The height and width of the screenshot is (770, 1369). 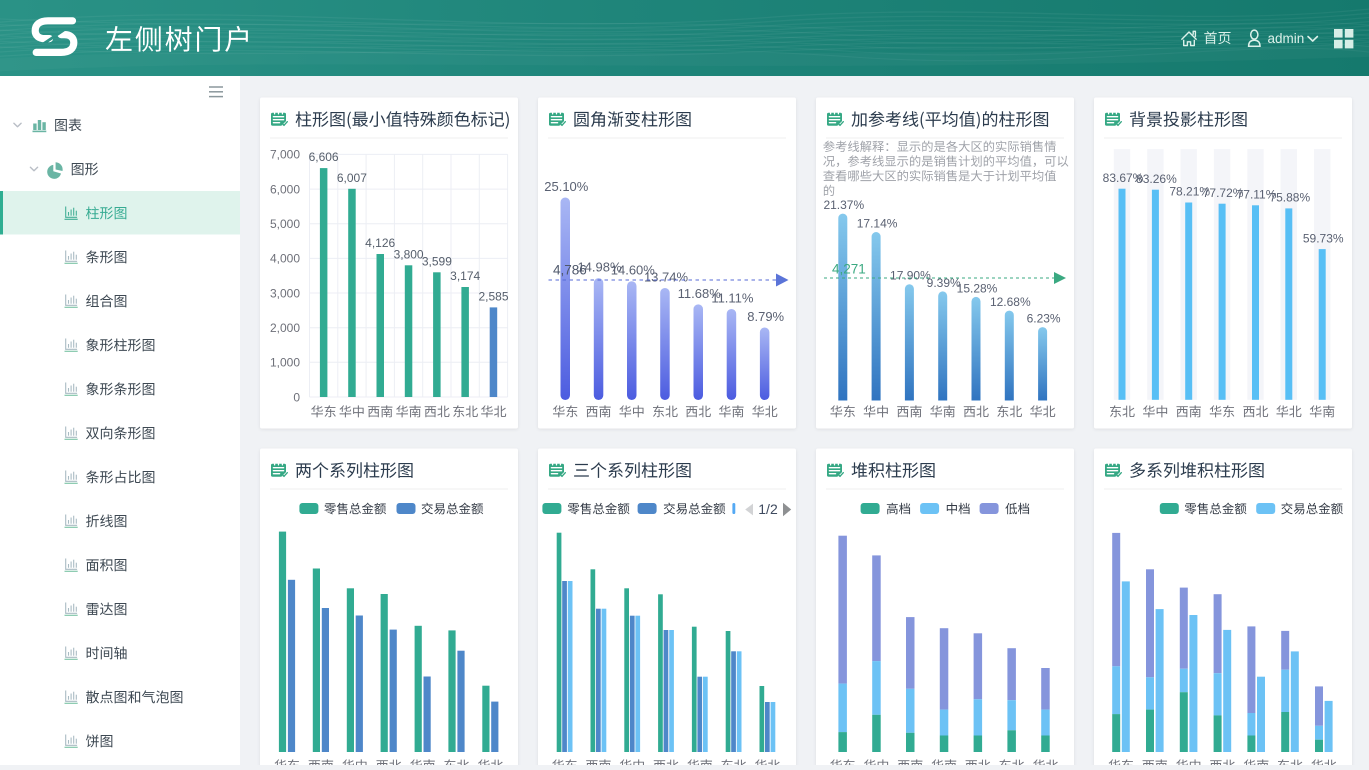 I want to click on svg-text: 17.90%, so click(x=910, y=276).